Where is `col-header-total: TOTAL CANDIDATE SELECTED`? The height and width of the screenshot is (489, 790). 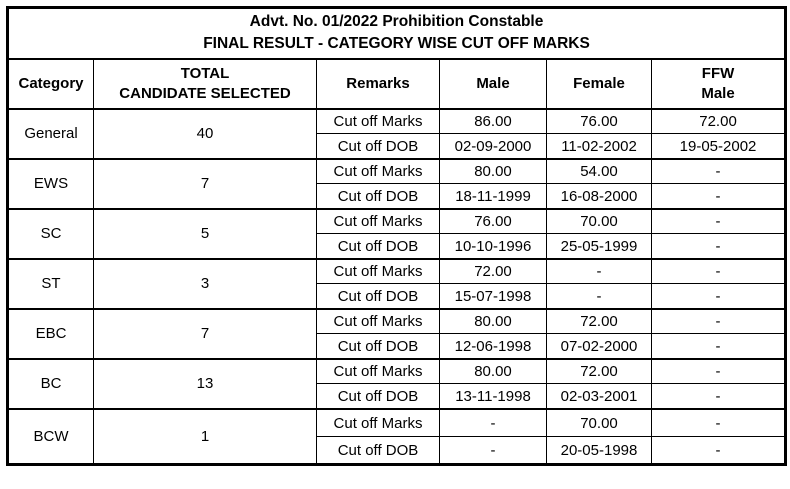 col-header-total: TOTAL CANDIDATE SELECTED is located at coordinates (205, 84).